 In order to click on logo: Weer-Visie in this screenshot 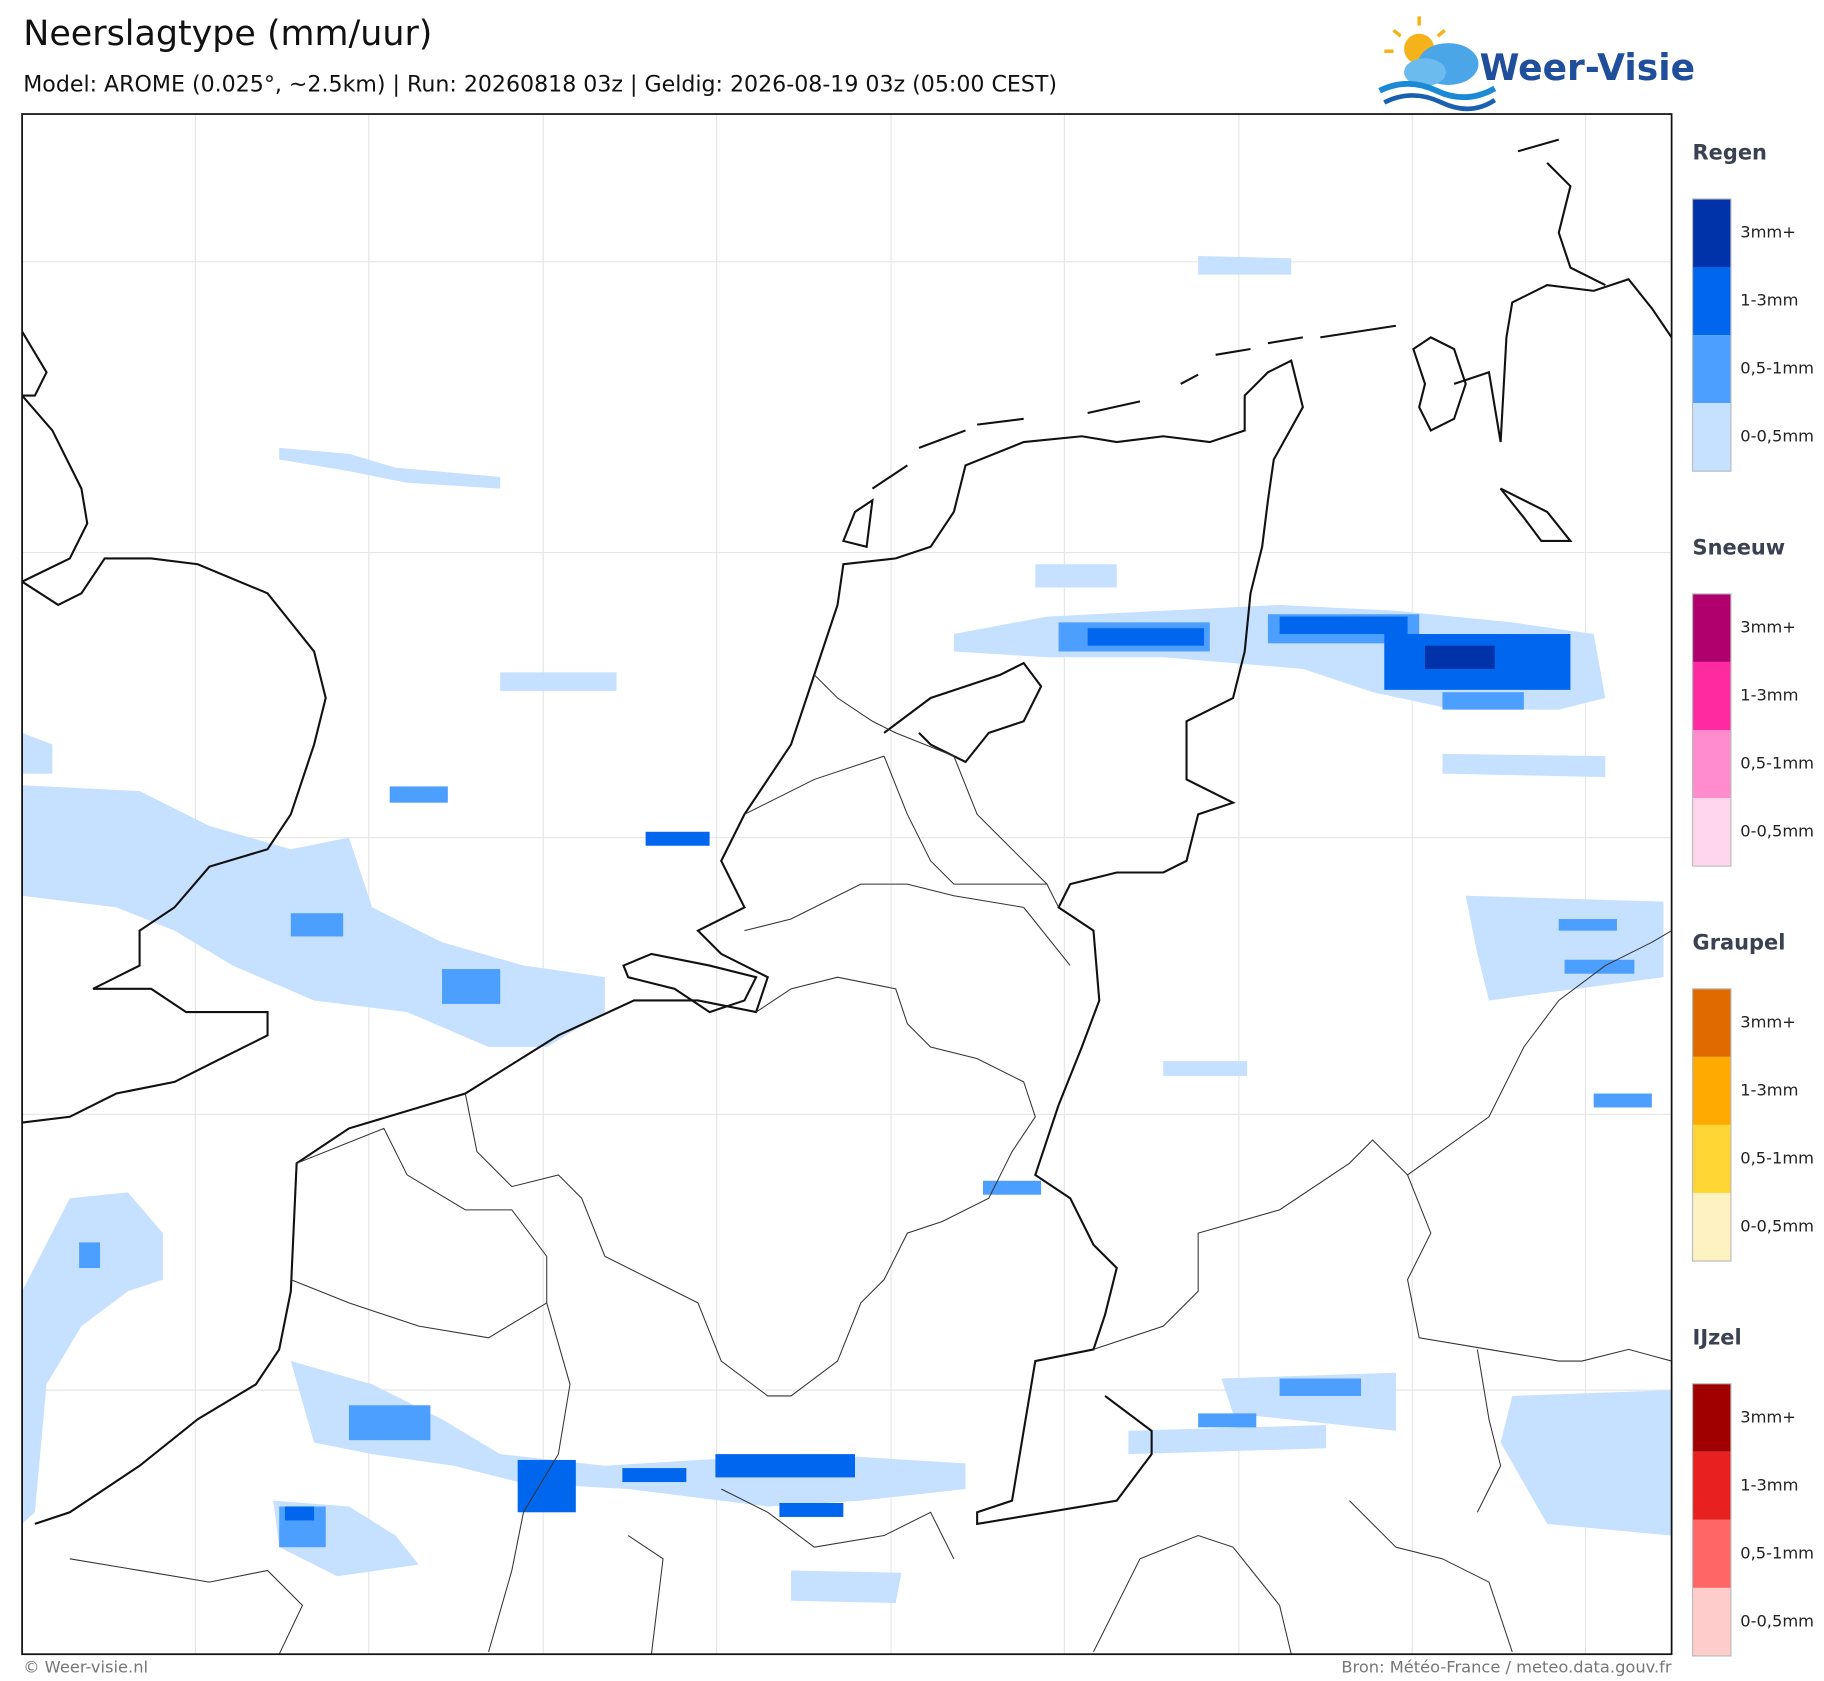, I will do `click(1536, 64)`.